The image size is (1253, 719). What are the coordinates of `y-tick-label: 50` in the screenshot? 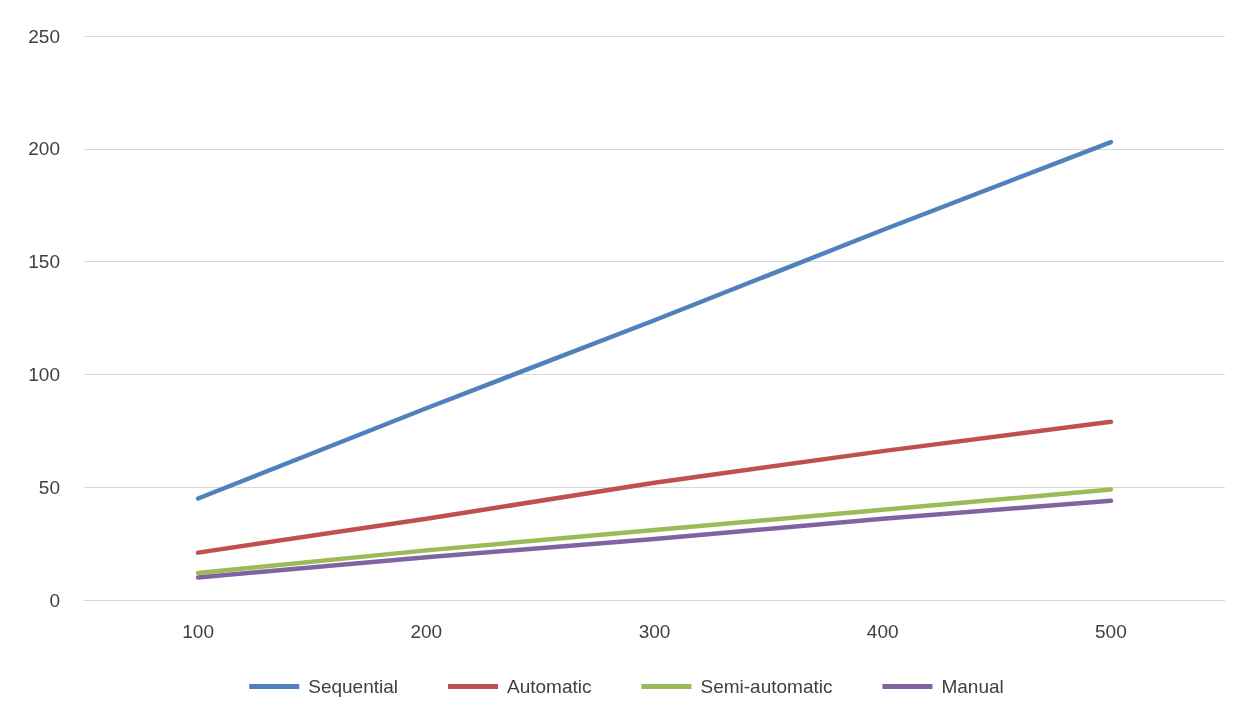 It's located at (49, 487).